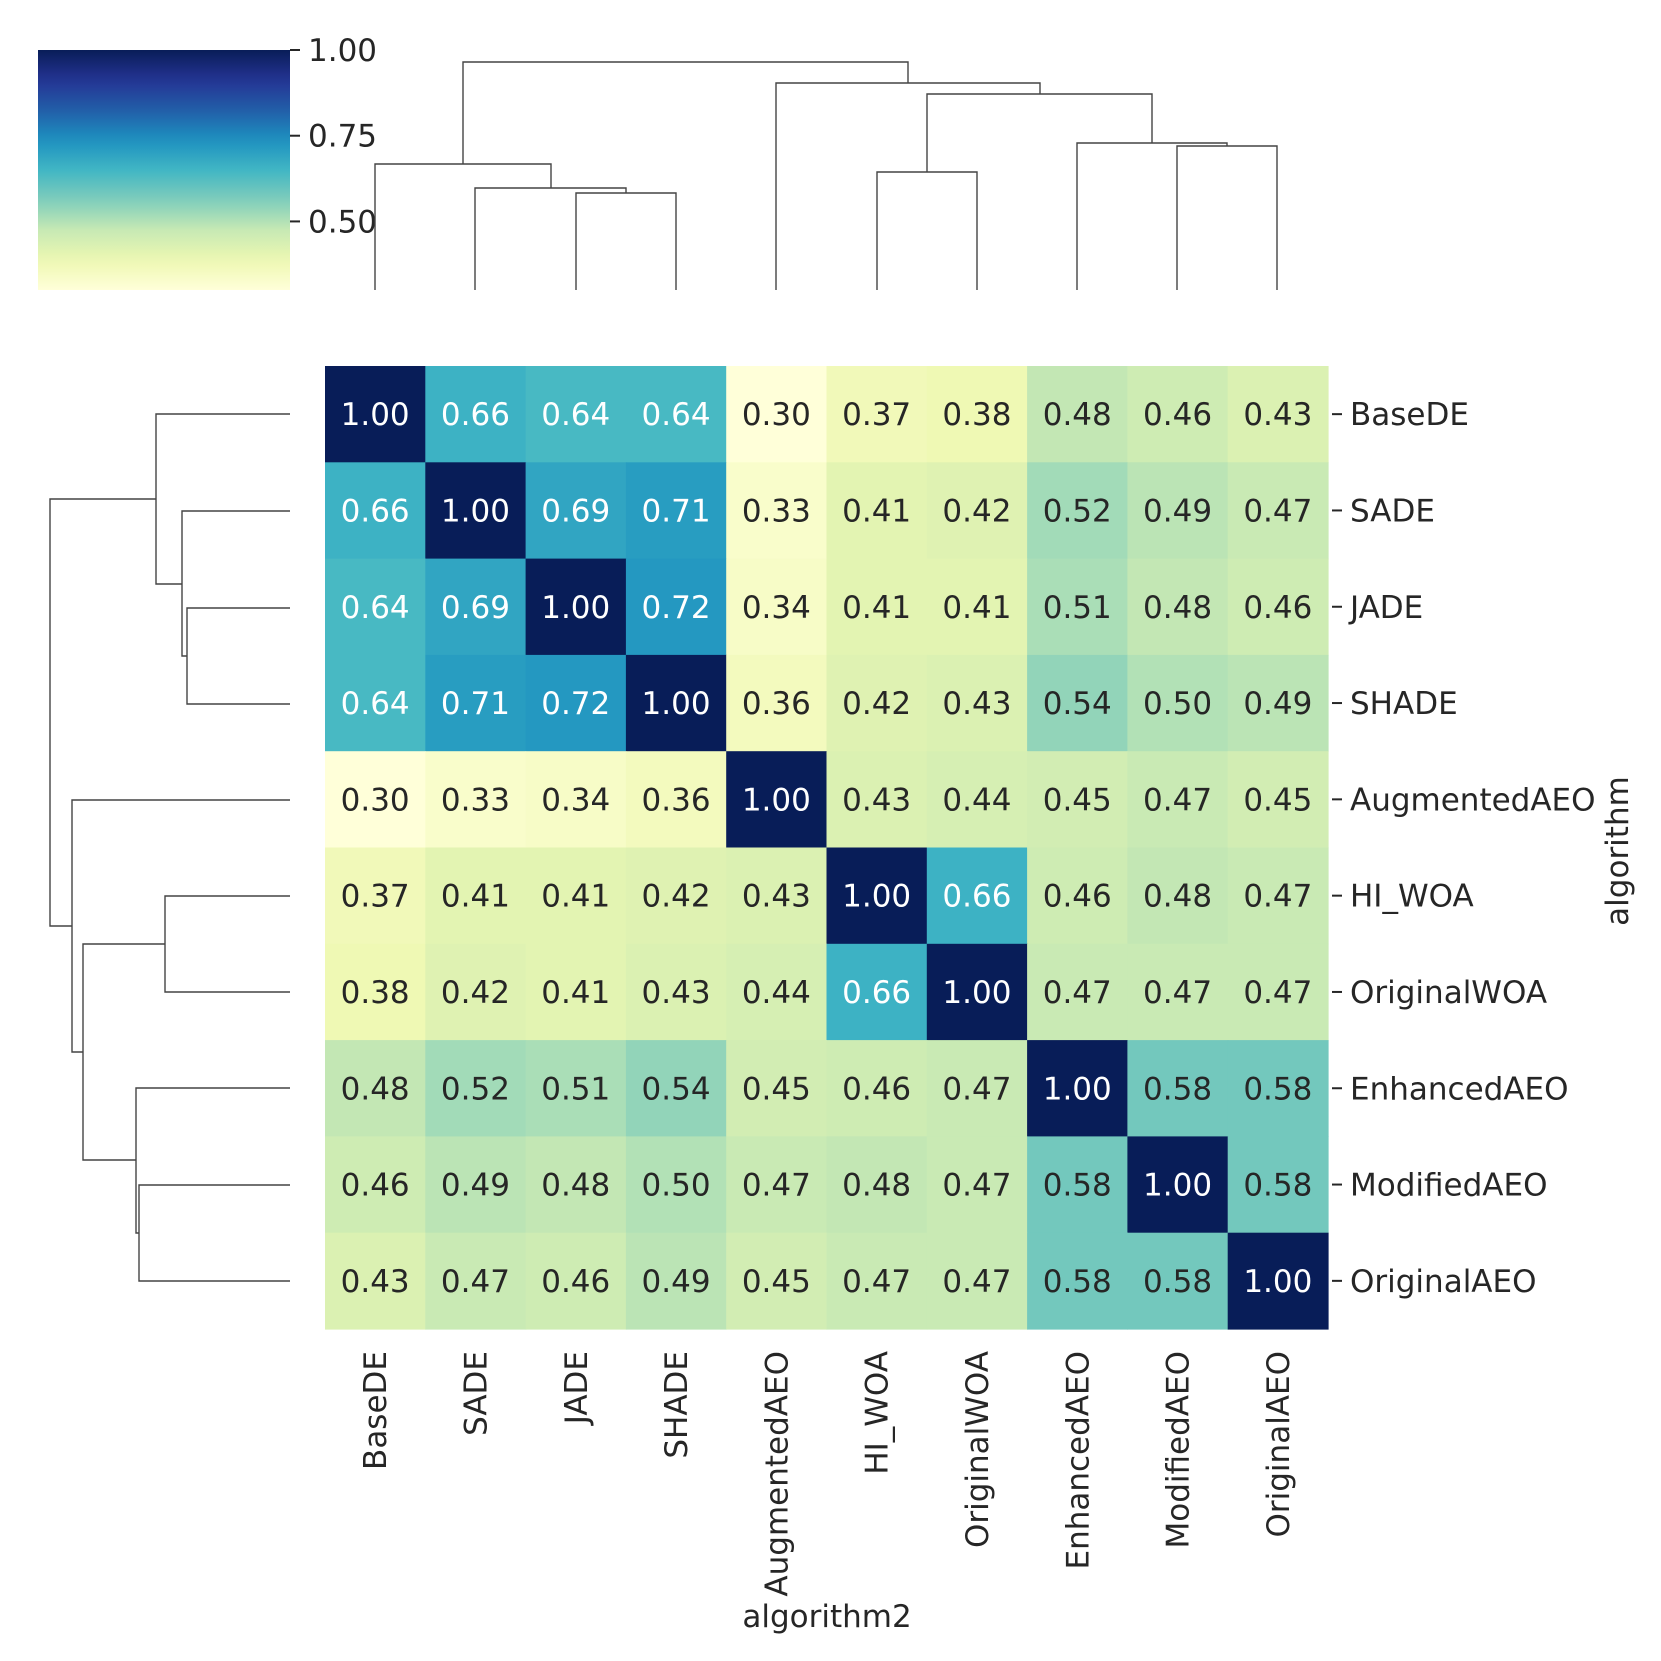 This screenshot has height=1661, width=1661. I want to click on cell-annotation: 0.38, so click(375, 993).